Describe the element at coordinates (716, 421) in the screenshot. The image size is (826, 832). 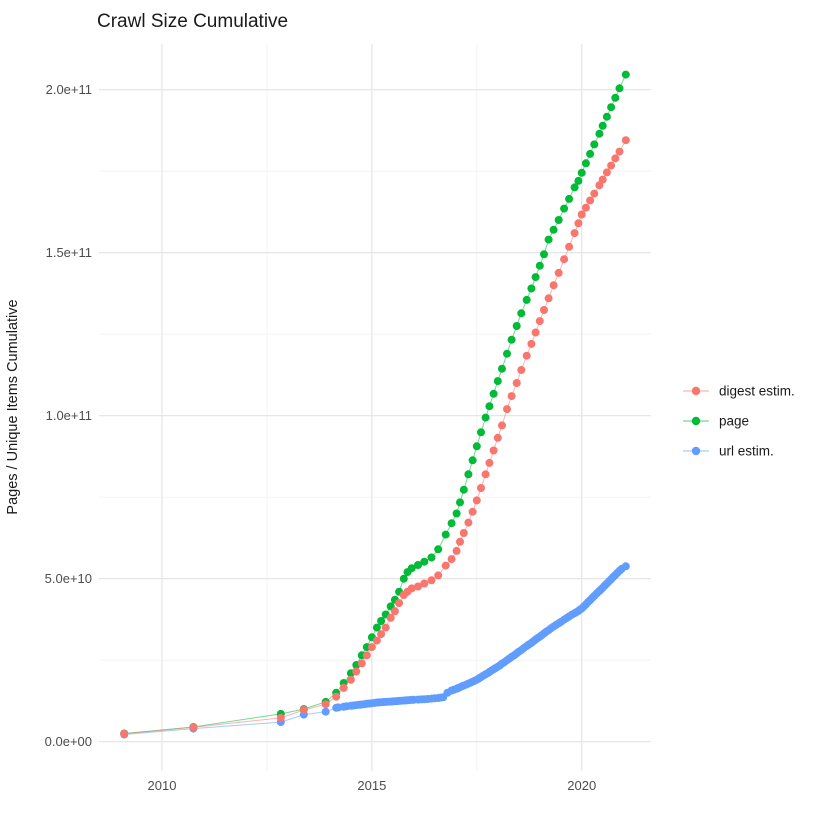
I see `legend-item-page: page` at that location.